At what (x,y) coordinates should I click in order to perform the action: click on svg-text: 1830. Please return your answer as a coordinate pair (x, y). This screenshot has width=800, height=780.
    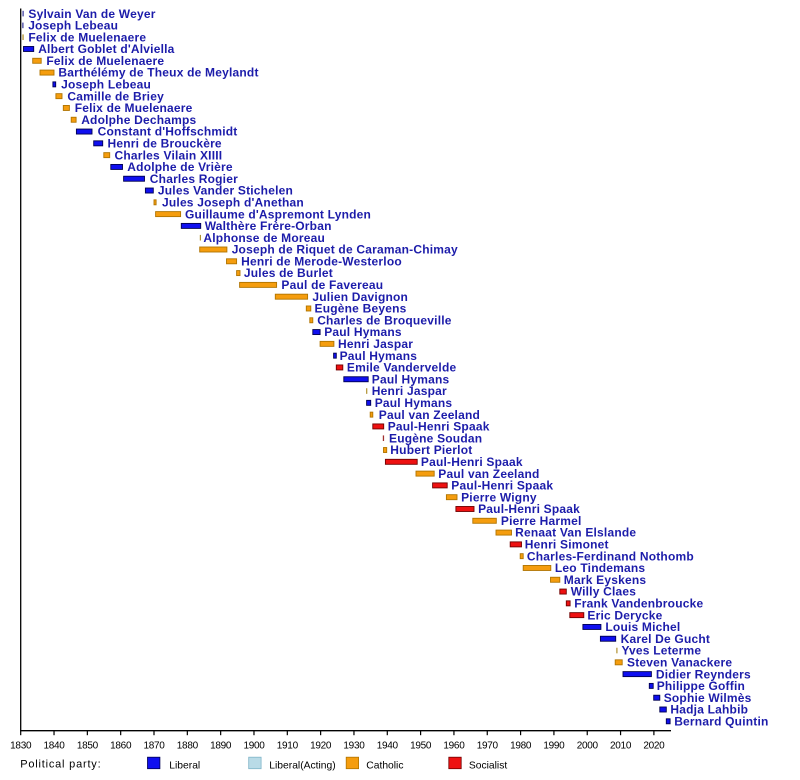
    Looking at the image, I should click on (21, 746).